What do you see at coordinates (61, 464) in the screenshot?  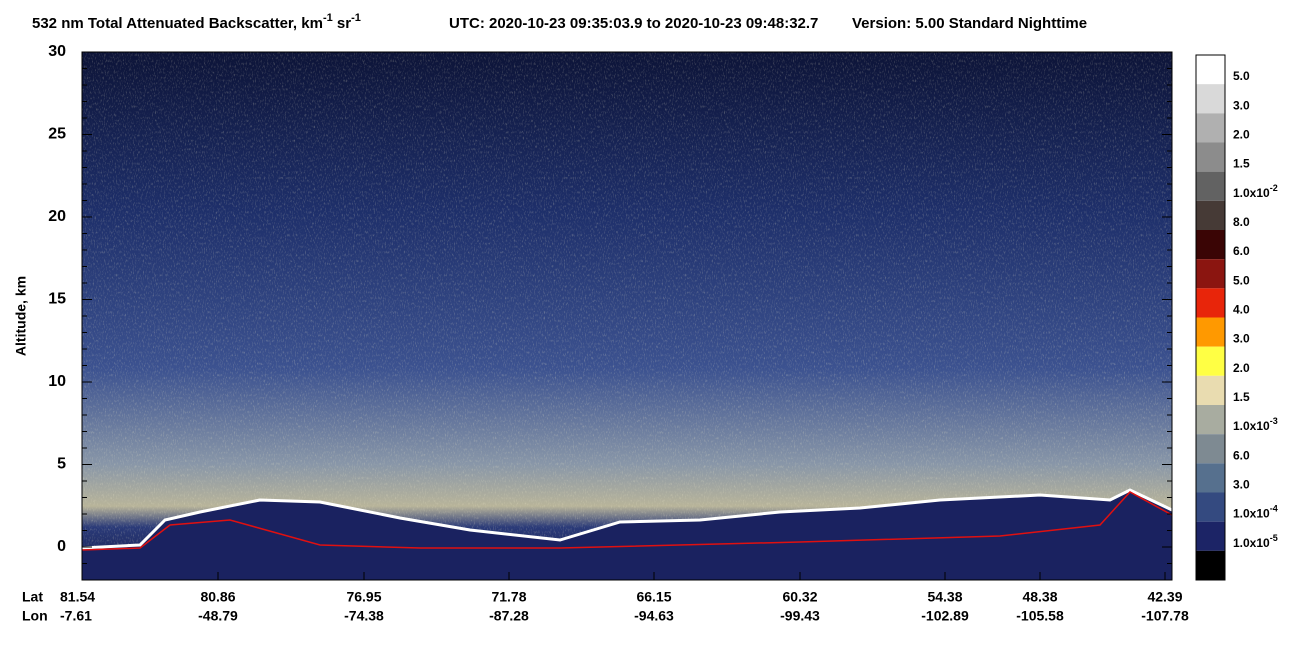 I see `y-tick-label: 5` at bounding box center [61, 464].